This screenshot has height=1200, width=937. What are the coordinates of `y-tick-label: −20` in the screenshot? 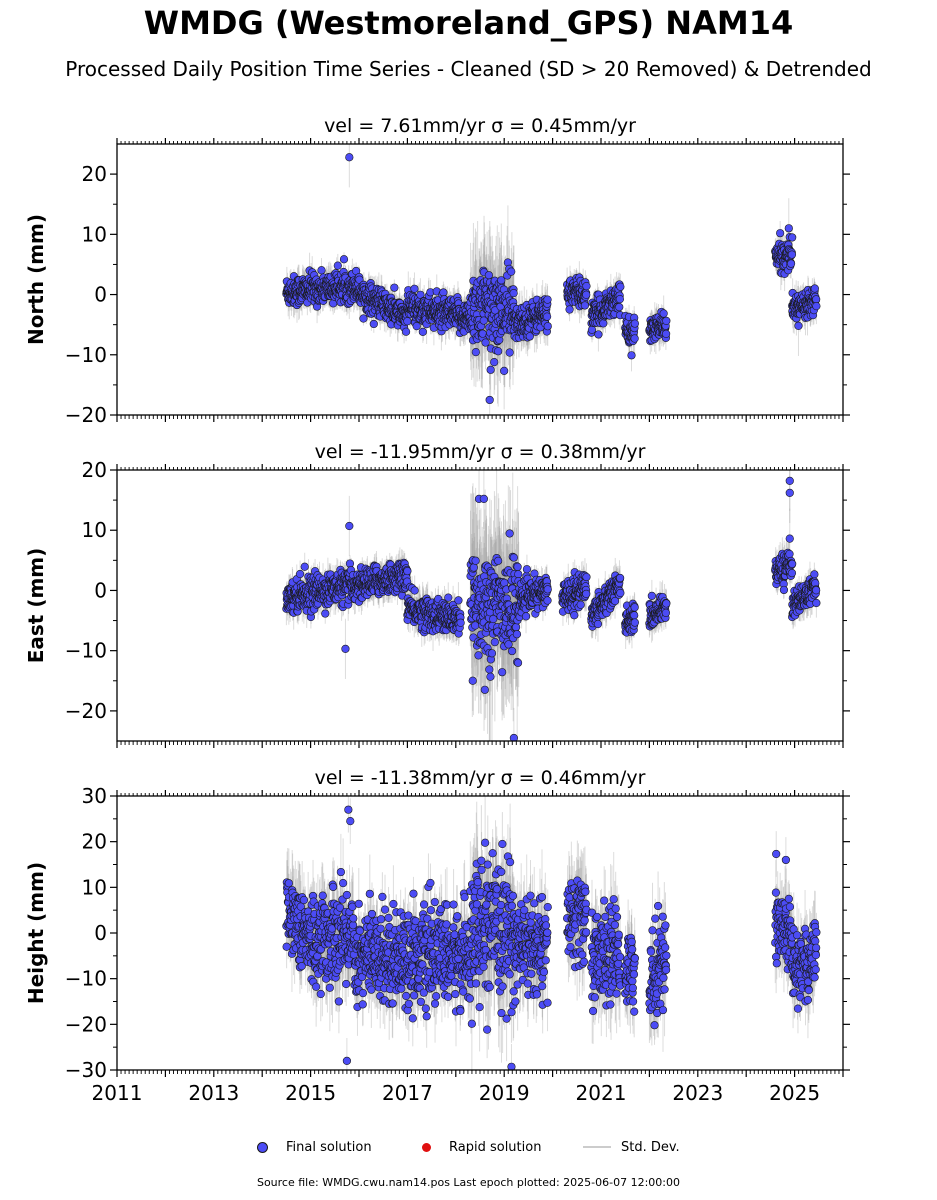 It's located at (86, 415).